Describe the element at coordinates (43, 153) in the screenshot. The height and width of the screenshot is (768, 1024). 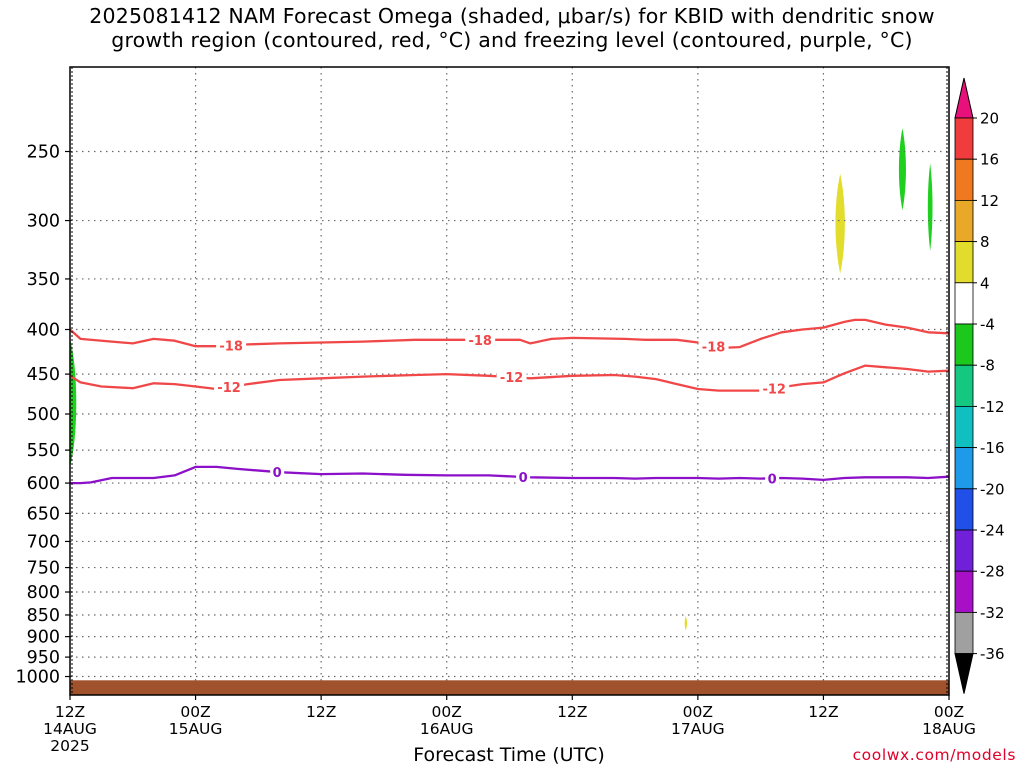
I see `y-tick-label: 250` at that location.